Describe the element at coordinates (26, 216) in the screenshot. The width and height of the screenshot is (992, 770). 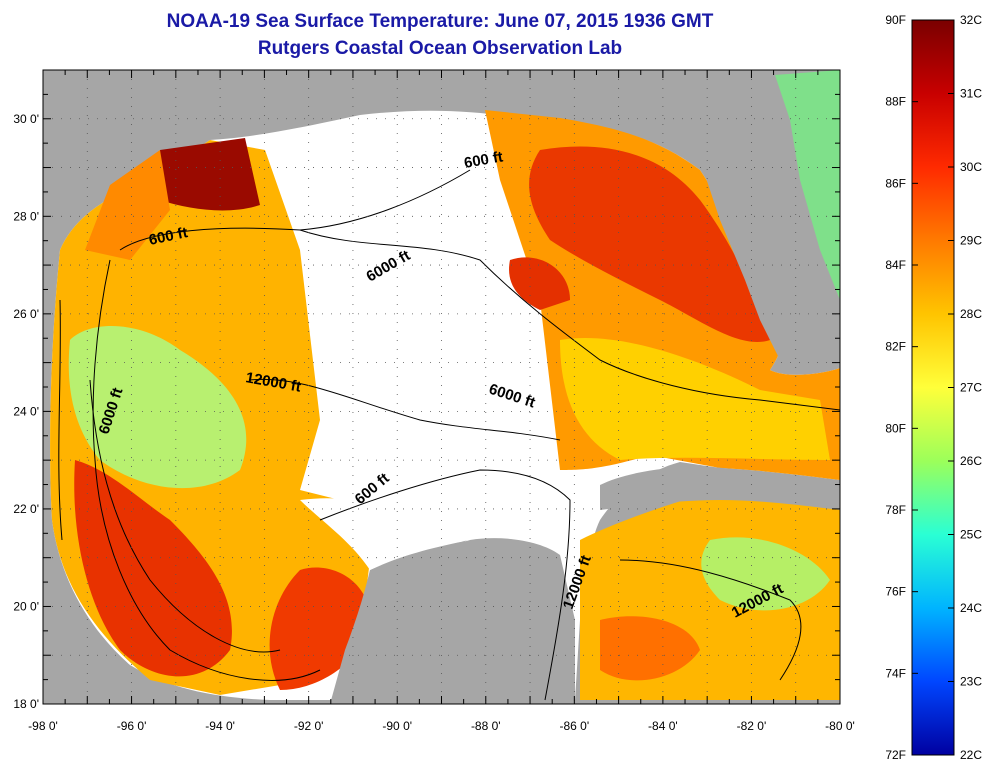
I see `lat-tick-label: 28 0'` at that location.